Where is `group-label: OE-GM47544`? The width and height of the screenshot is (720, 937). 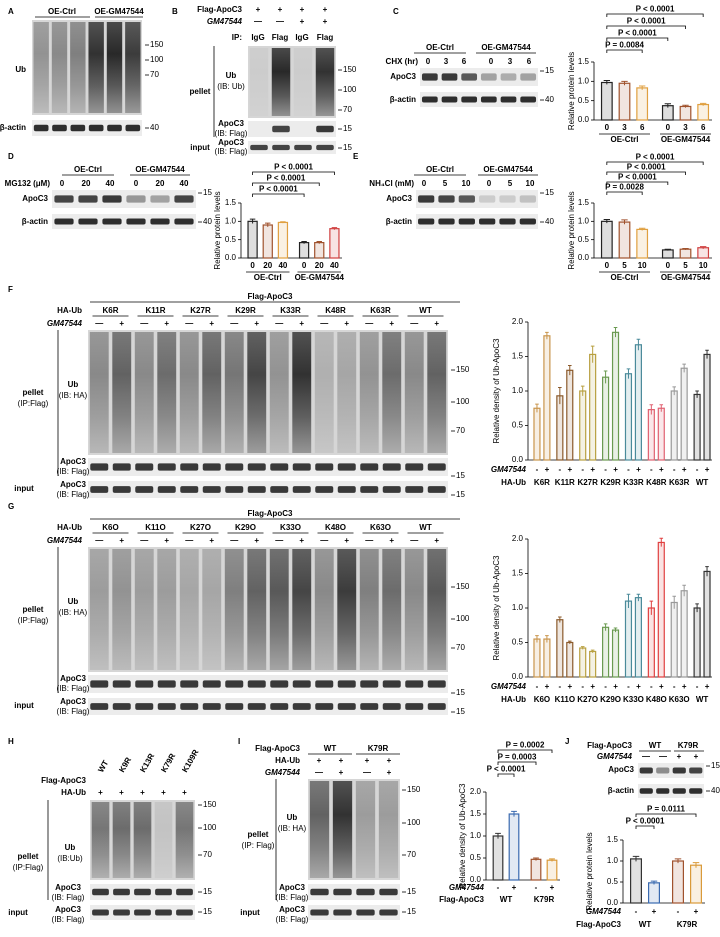
group-label: OE-GM47544 is located at coordinates (686, 277).